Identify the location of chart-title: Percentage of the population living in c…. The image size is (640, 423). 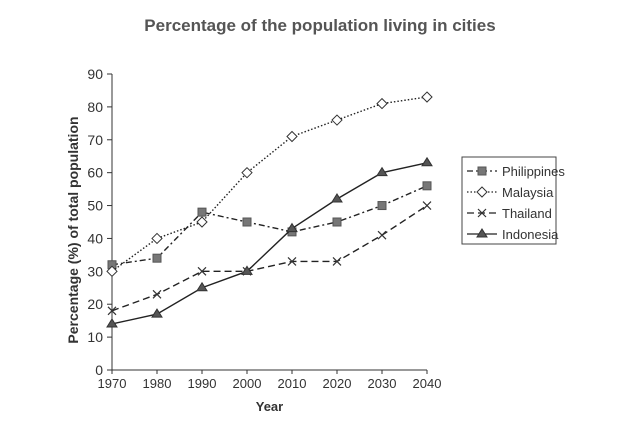
(320, 25).